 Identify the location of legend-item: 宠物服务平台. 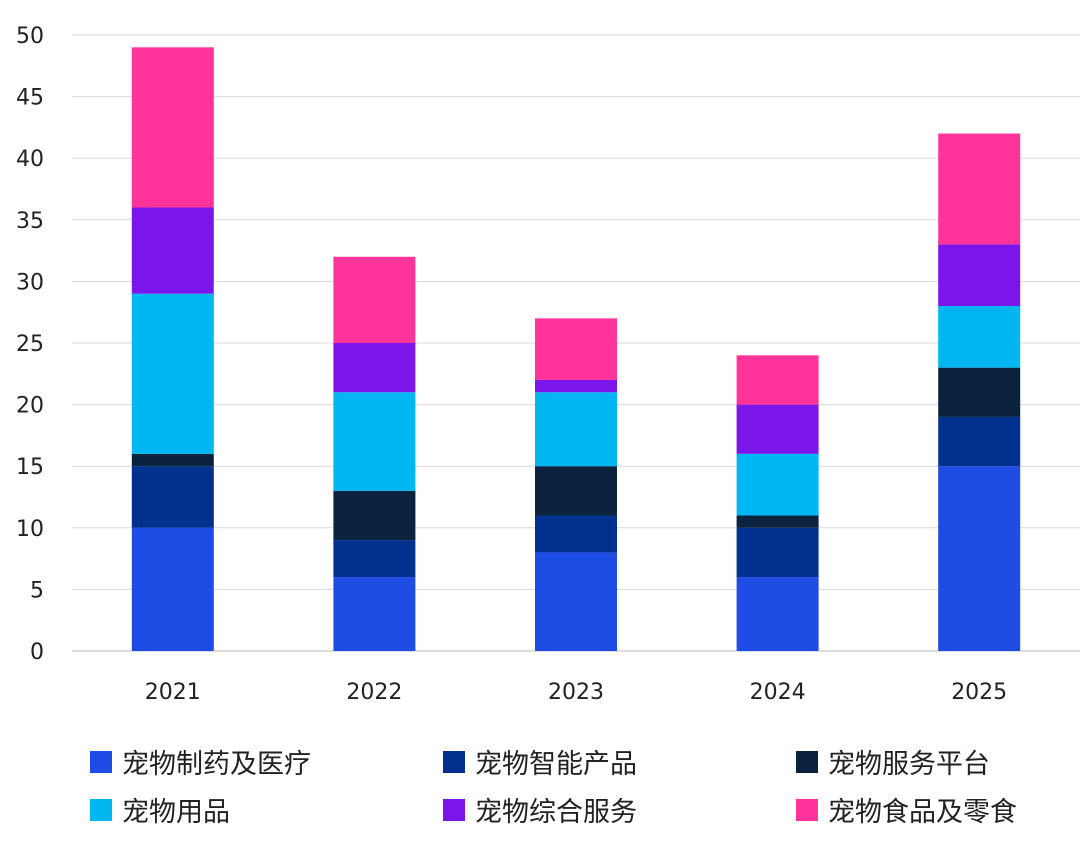
(893, 761).